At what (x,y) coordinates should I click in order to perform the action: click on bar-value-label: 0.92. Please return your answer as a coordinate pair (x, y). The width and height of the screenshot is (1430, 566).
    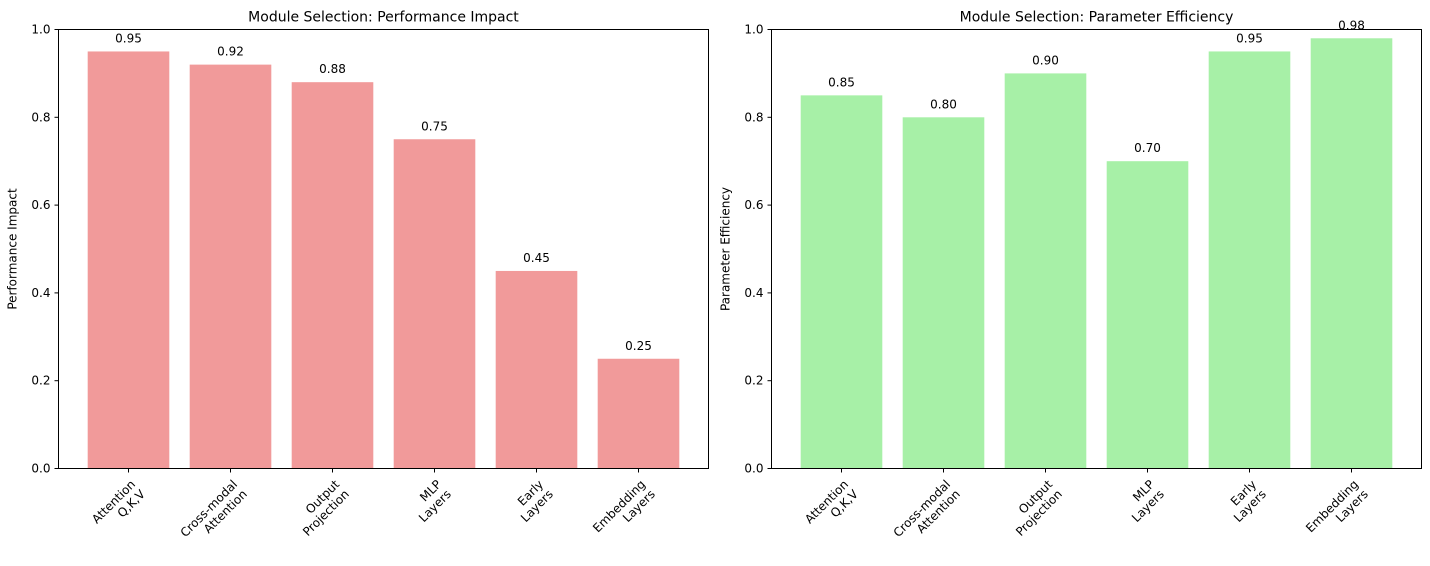
    Looking at the image, I should click on (230, 52).